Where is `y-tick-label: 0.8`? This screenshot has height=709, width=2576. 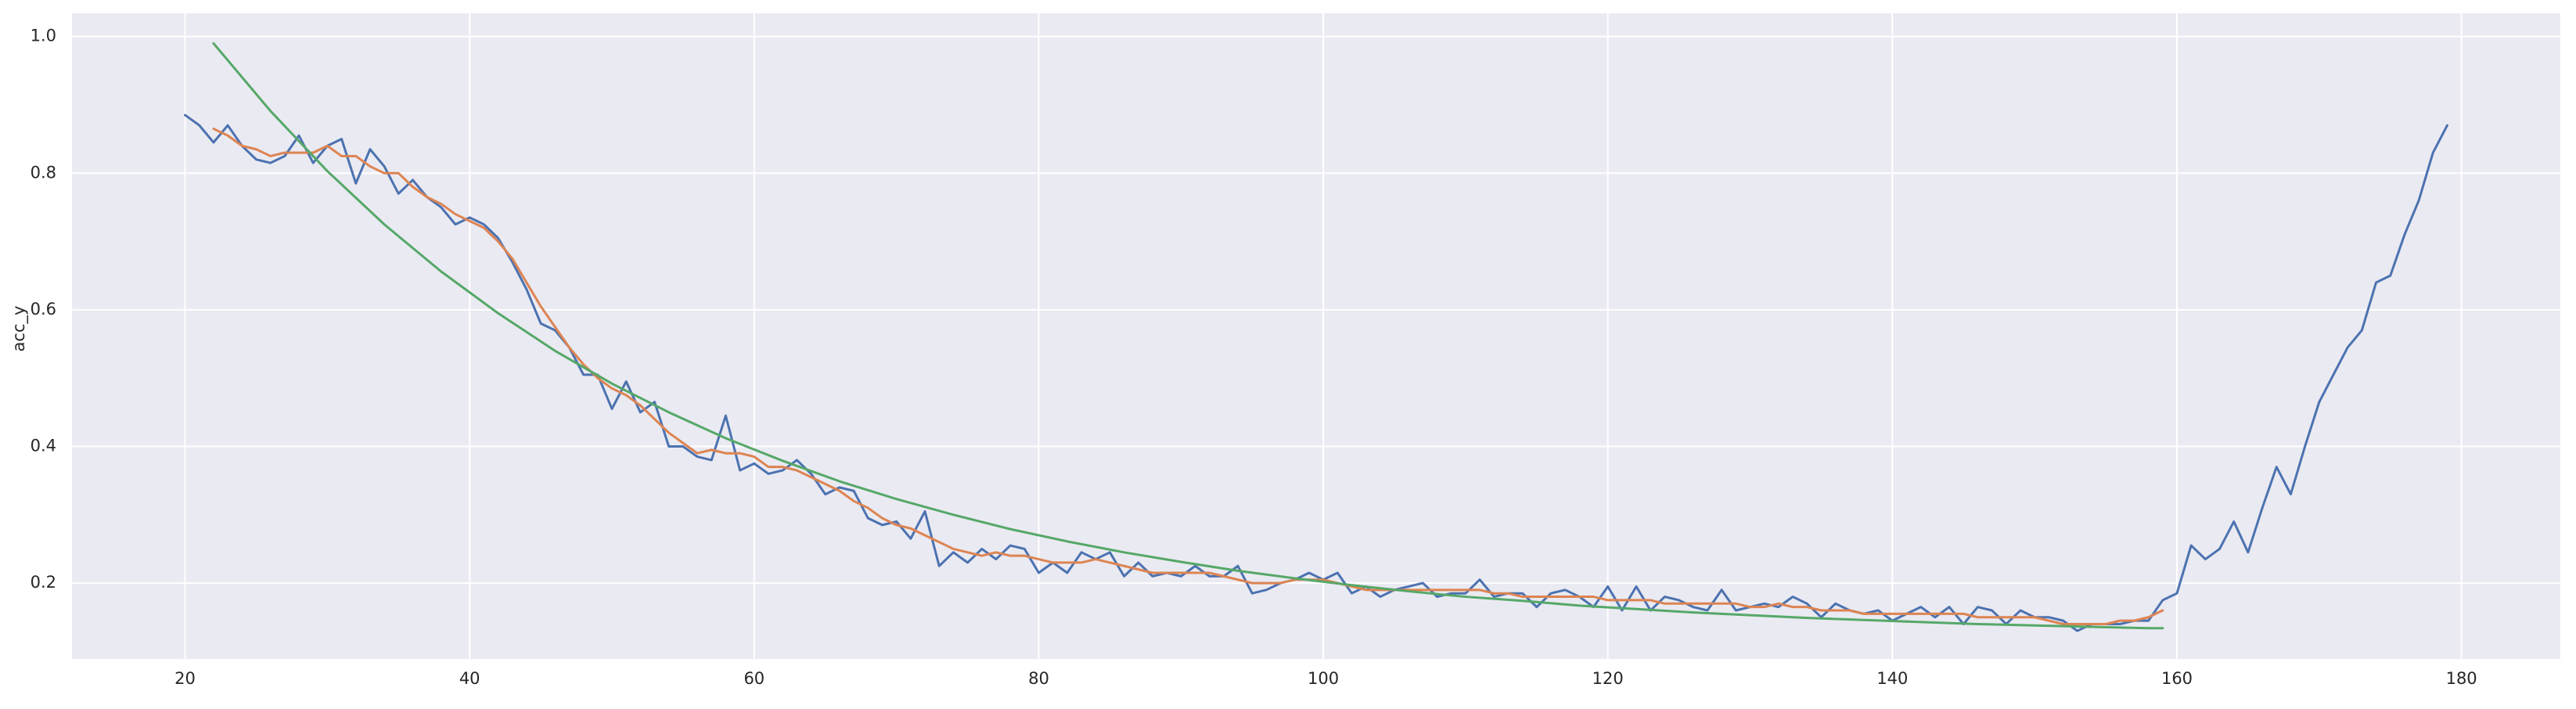 y-tick-label: 0.8 is located at coordinates (43, 172).